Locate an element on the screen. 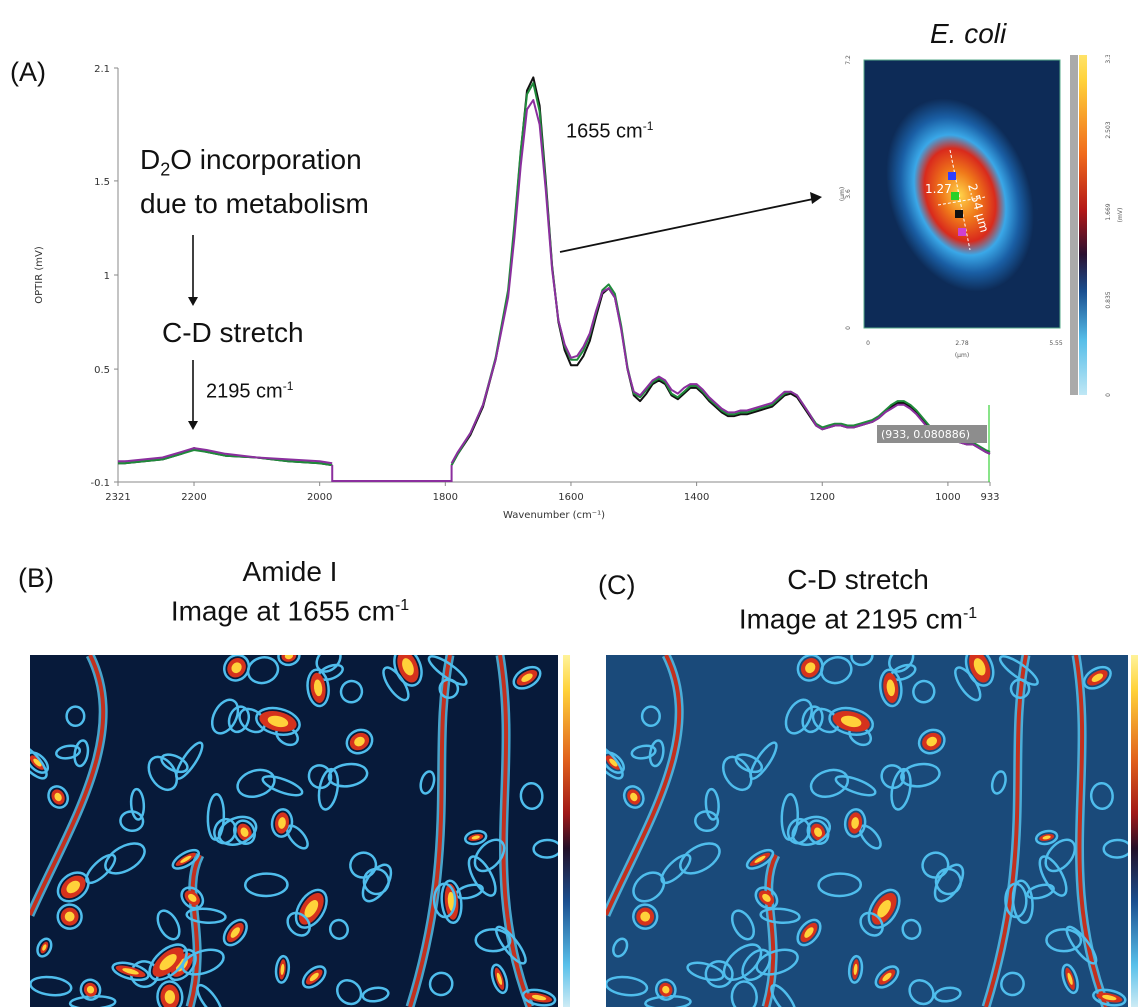 Image resolution: width=1145 pixels, height=1007 pixels. panel-b-label: (B) is located at coordinates (36, 578).